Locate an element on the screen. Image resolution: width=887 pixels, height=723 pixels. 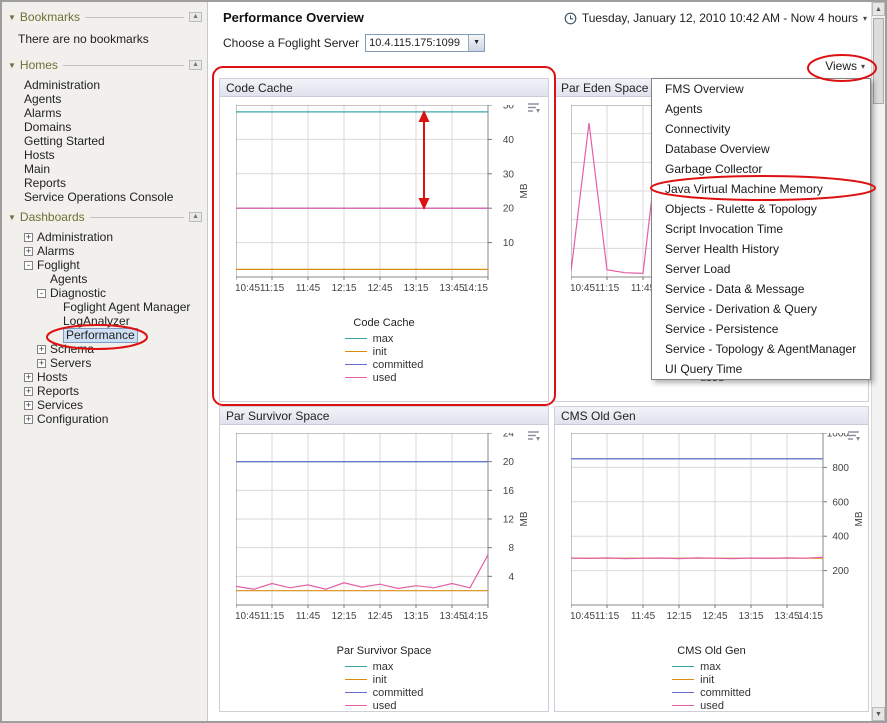
views-menu-item-service-data-message: Service - Data & Message is located at coordinates (735, 289).